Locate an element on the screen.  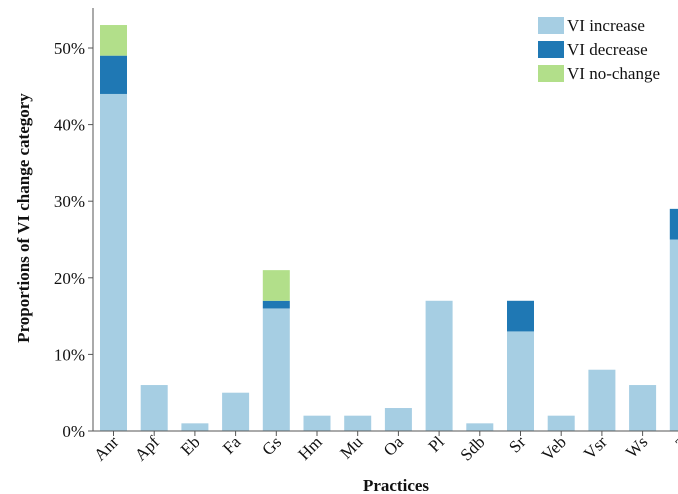
x-tick-label: Sr is located at coordinates (517, 444).